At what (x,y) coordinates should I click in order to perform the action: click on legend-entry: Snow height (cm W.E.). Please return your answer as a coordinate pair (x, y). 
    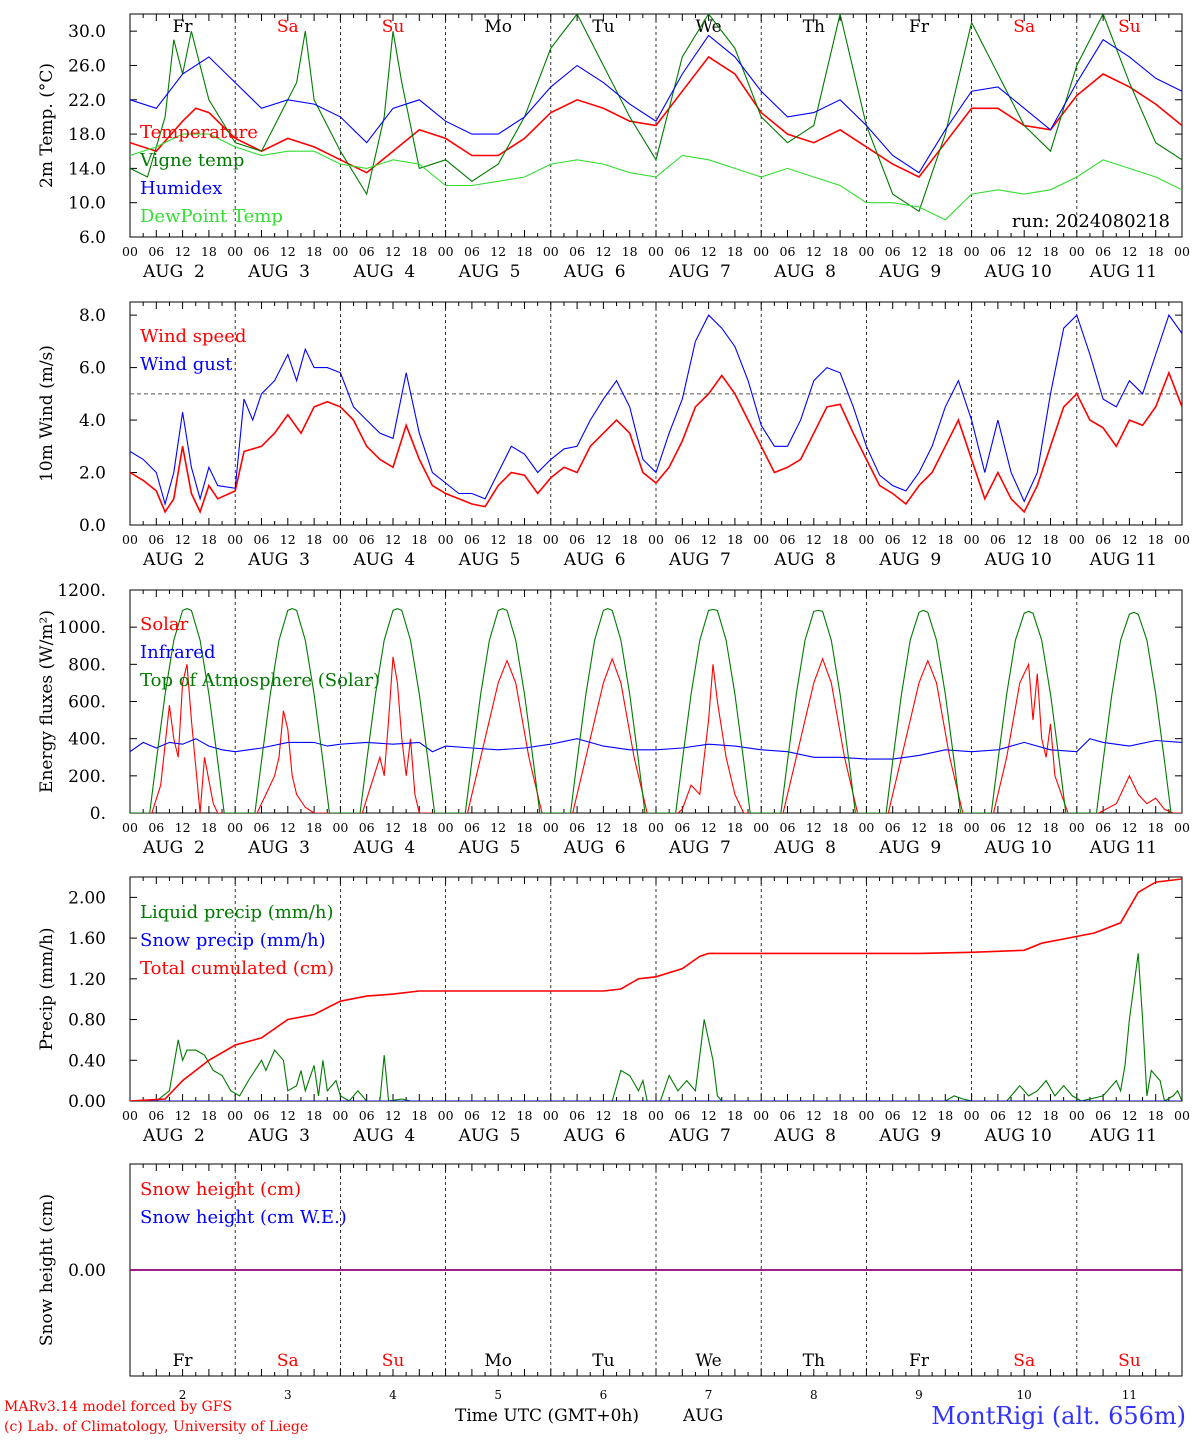
    Looking at the image, I should click on (243, 1217).